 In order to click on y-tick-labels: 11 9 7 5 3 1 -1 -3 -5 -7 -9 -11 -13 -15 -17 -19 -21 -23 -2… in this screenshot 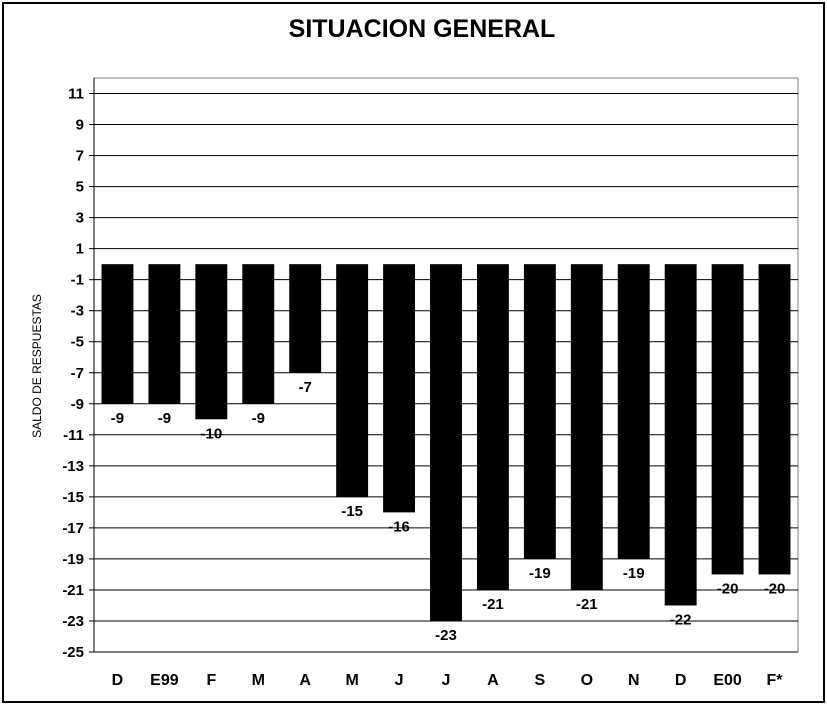, I will do `click(73, 373)`.